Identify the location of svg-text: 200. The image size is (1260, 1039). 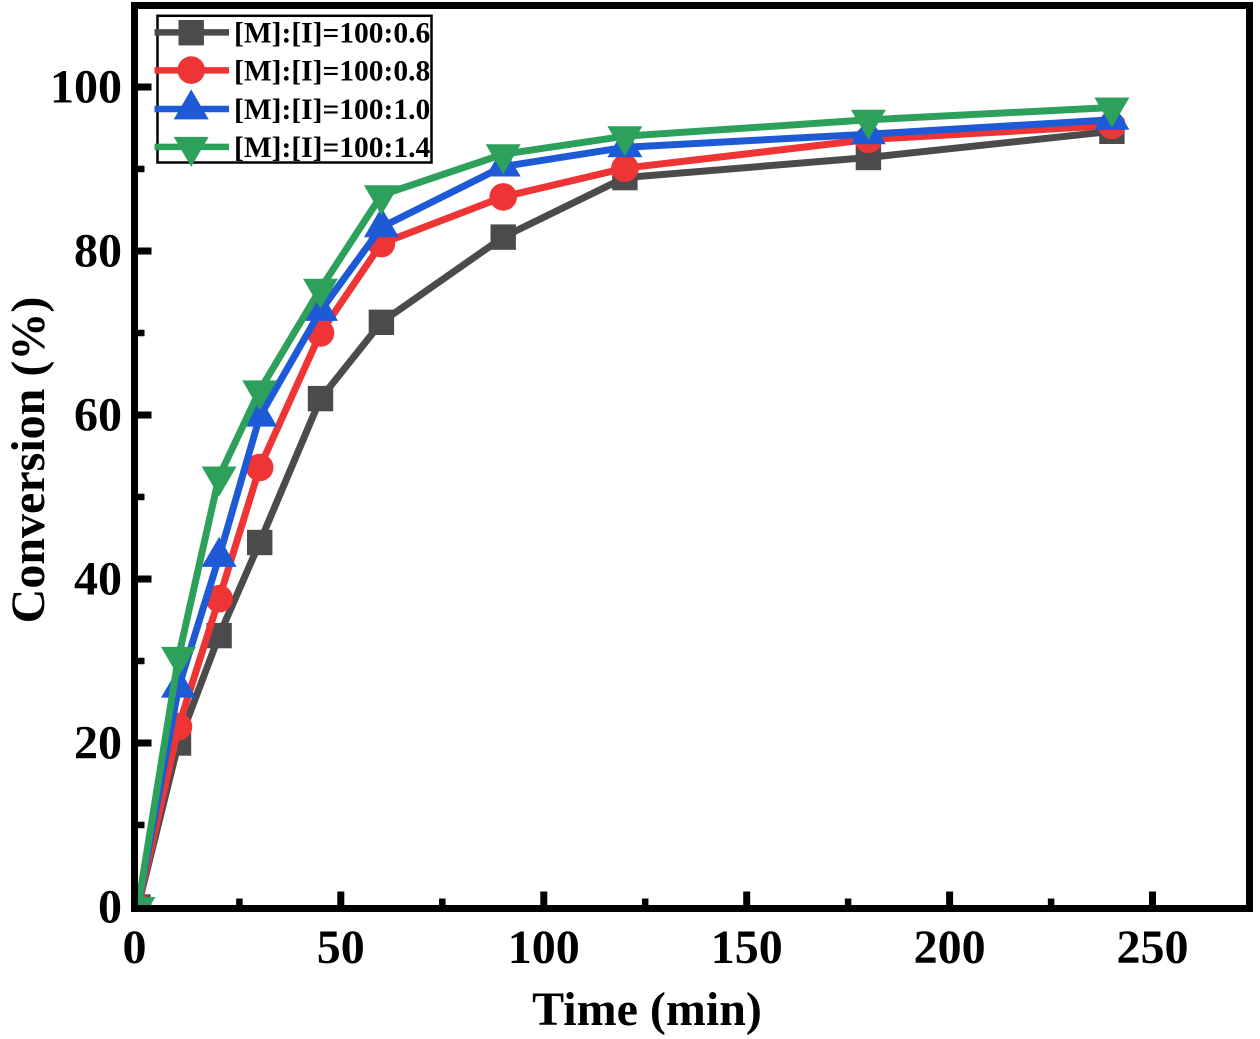
(950, 947).